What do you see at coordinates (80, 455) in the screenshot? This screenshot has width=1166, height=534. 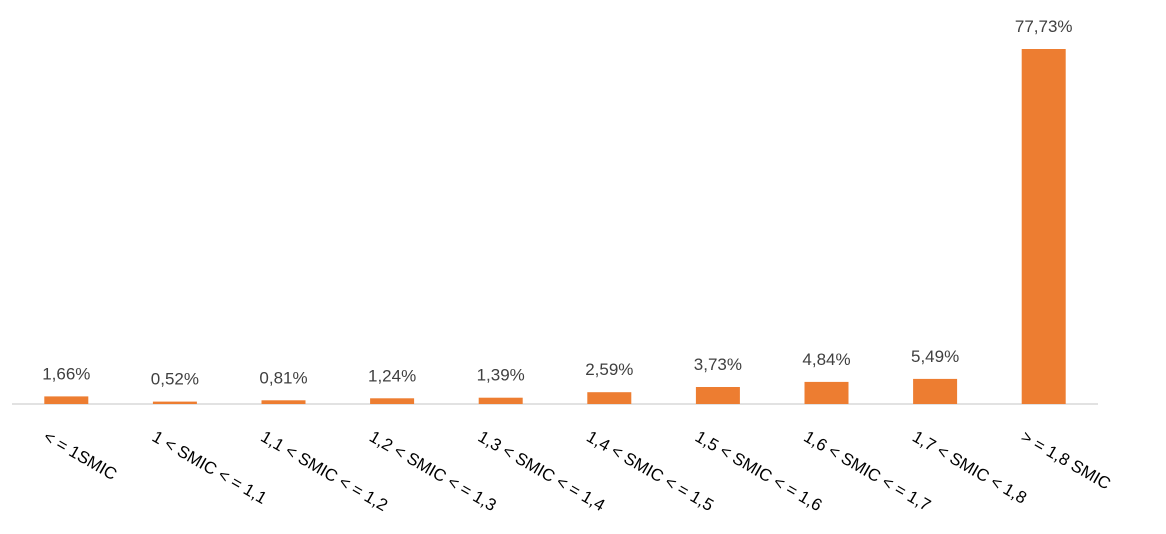 I see `x-tick-label: < = 1SMIC` at bounding box center [80, 455].